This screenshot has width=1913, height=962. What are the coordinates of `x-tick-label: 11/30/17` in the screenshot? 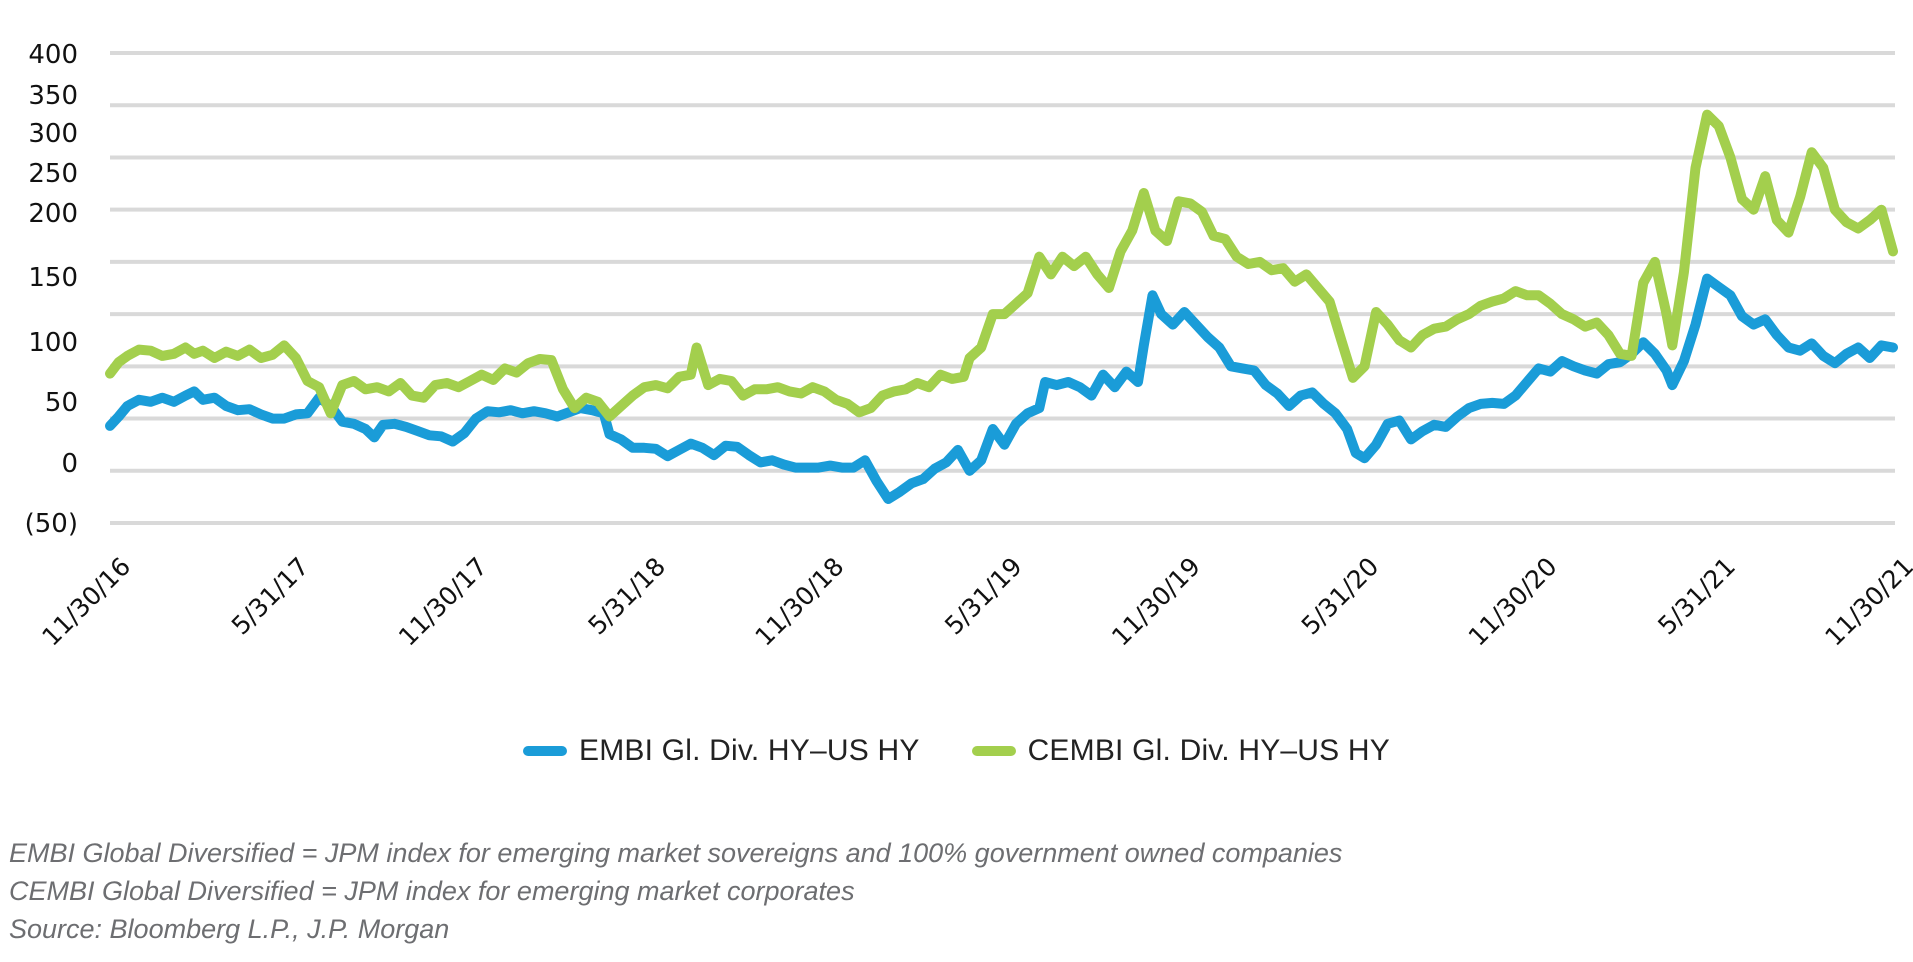 It's located at (443, 602).